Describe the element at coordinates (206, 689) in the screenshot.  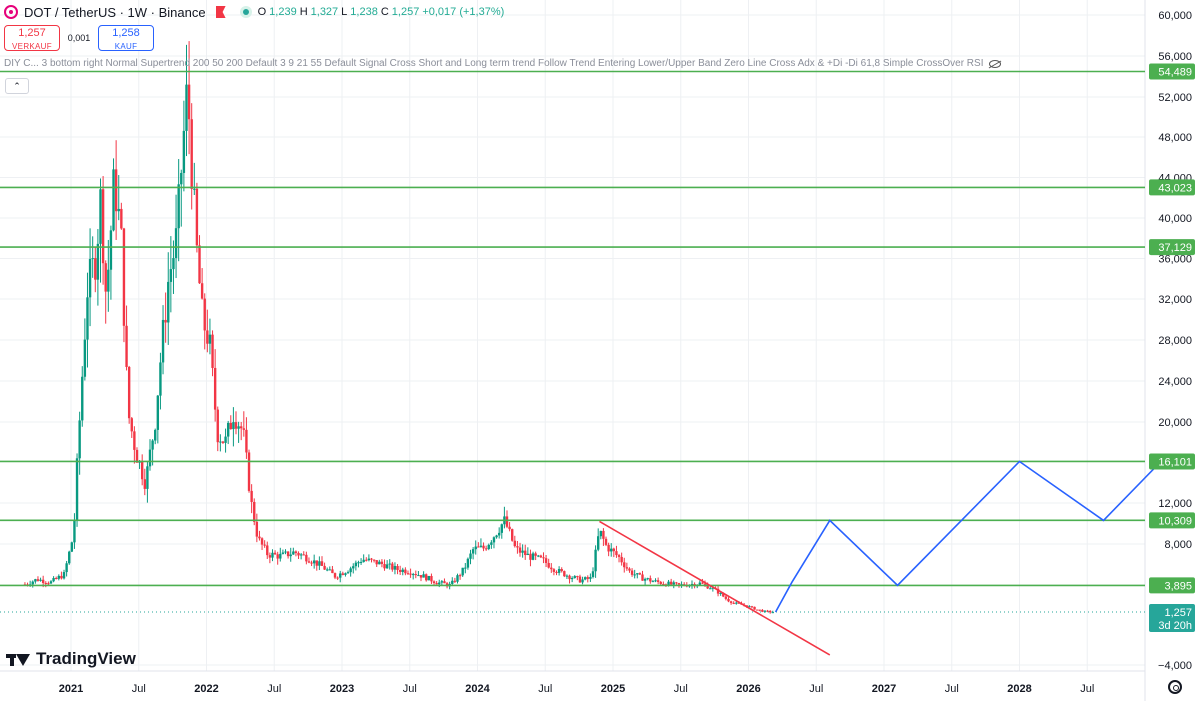
I see `x-tick-label: 2022` at that location.